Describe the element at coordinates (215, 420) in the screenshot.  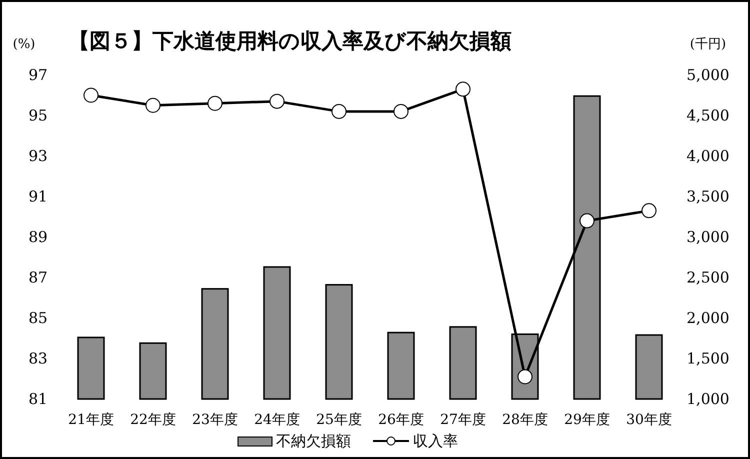
I see `x-tick-label: 23年度` at that location.